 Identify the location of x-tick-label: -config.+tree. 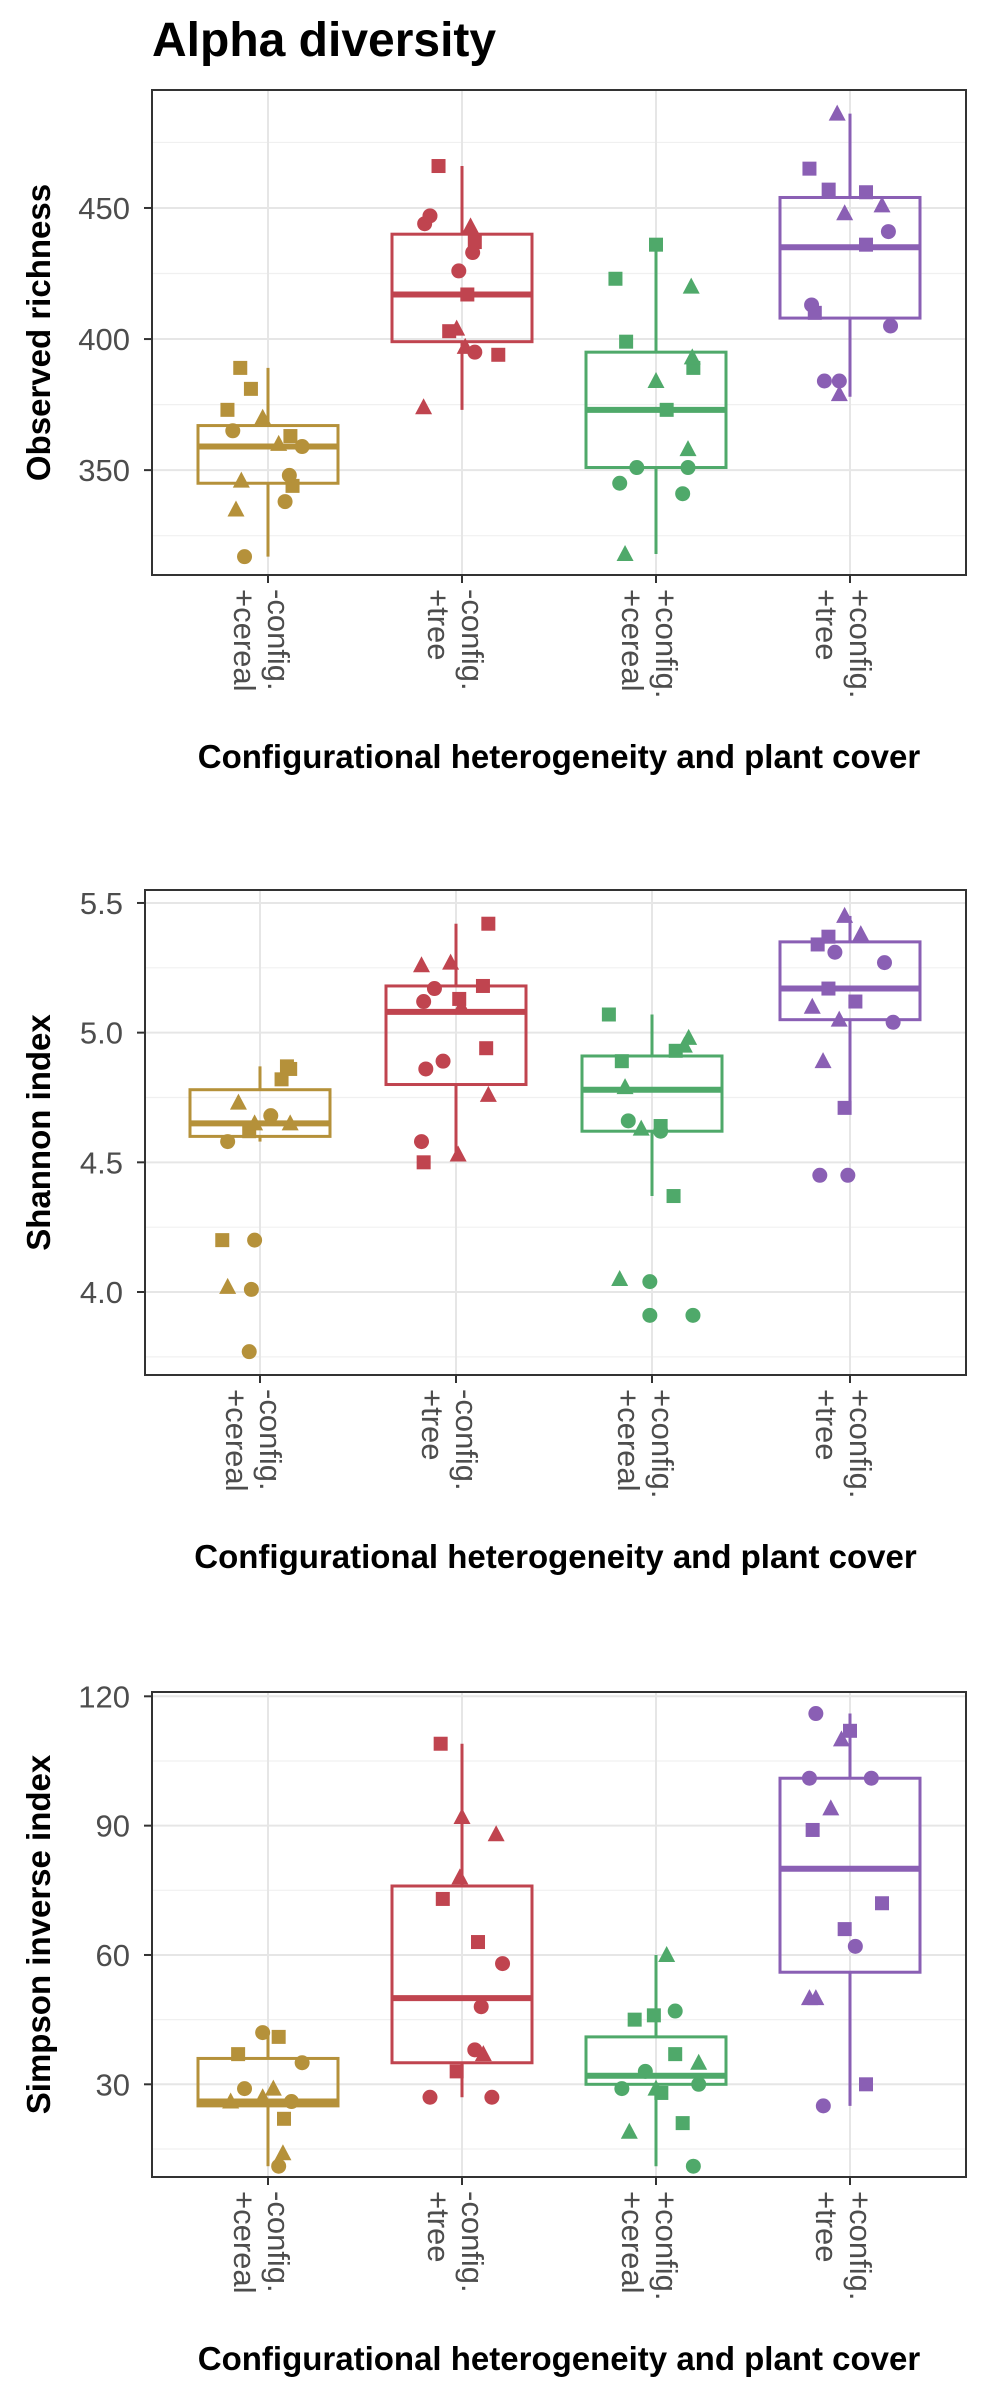
(455, 640).